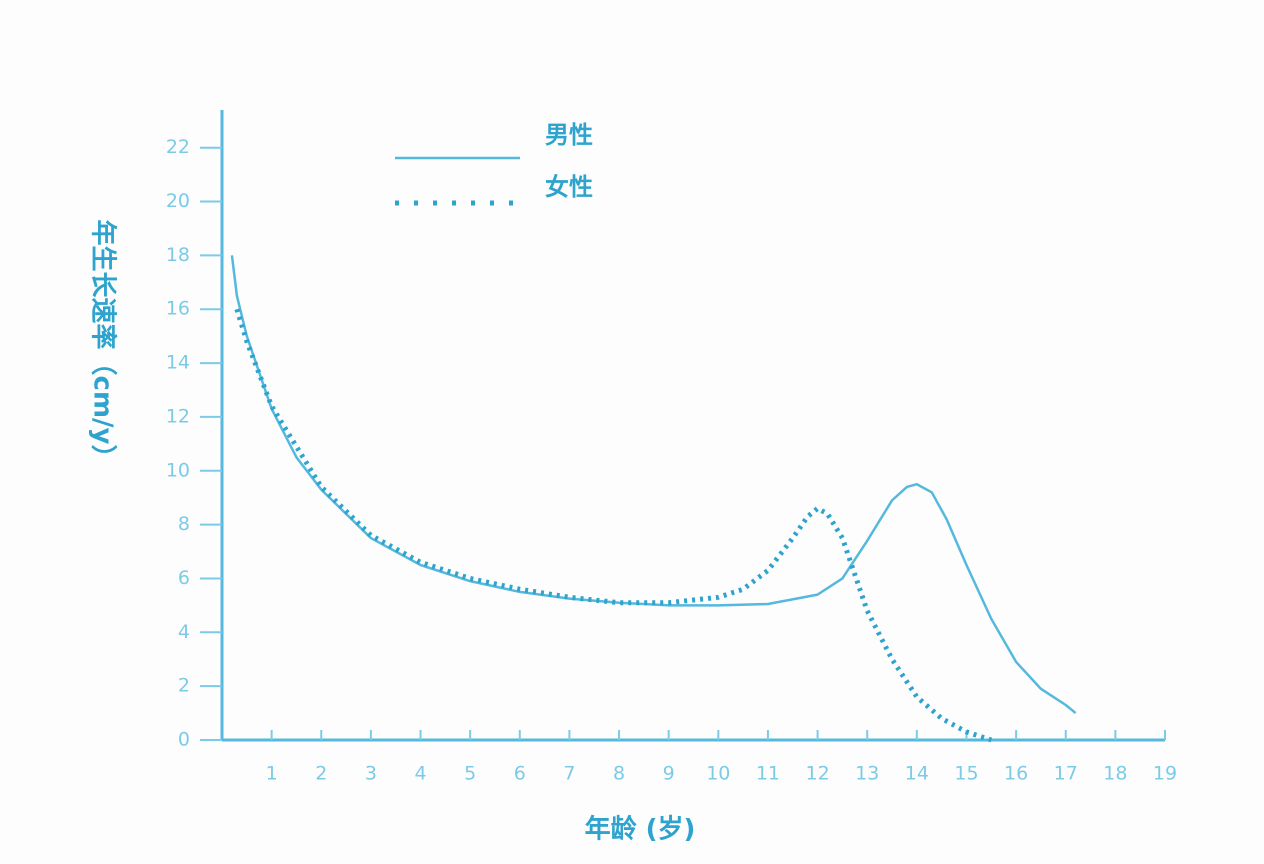 The width and height of the screenshot is (1264, 864). Describe the element at coordinates (184, 740) in the screenshot. I see `y-tick-label: 0` at that location.